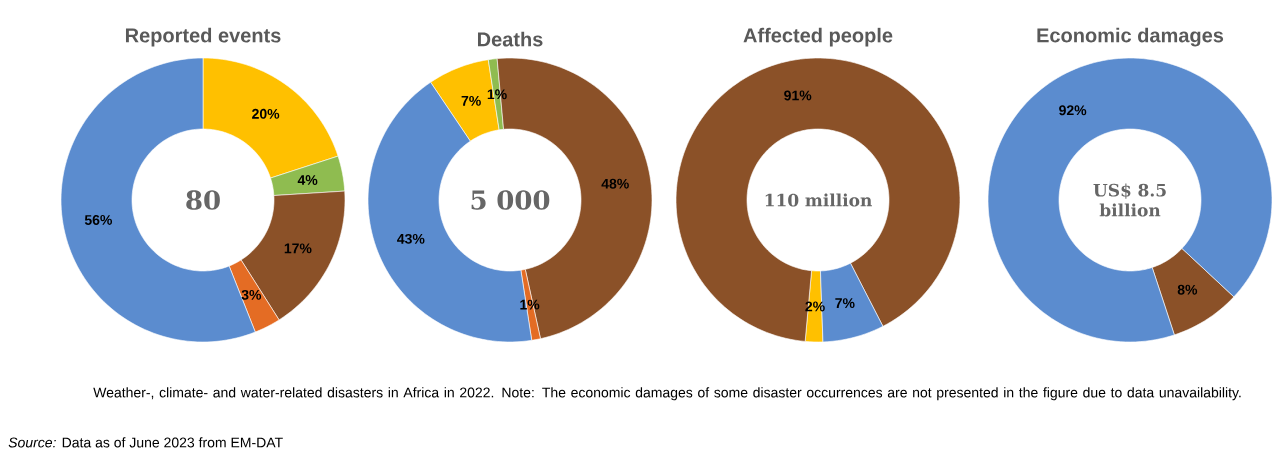  I want to click on chart-title: Affected people, so click(818, 37).